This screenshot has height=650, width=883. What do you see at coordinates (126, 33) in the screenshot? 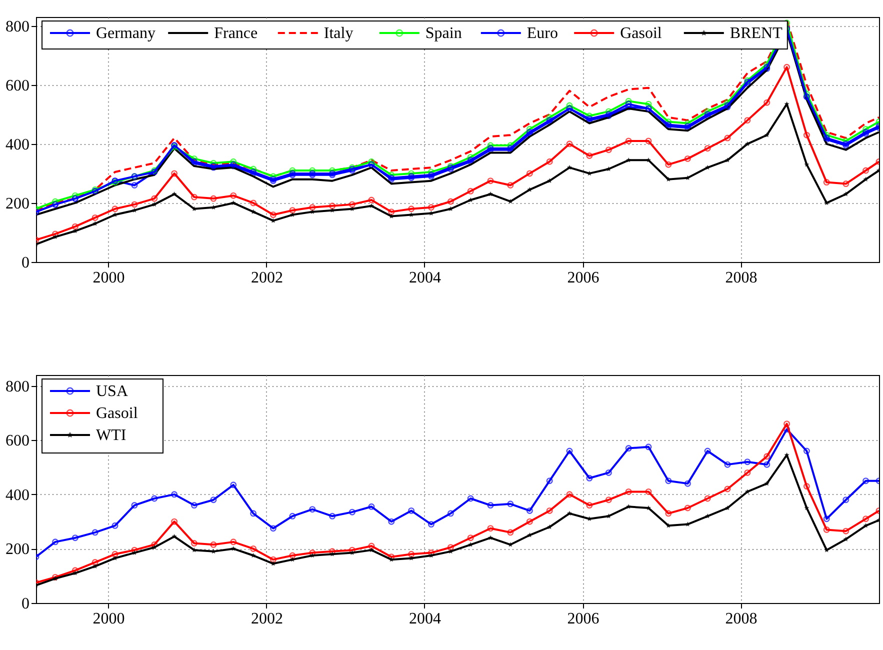
I see `legend-label: Germany` at bounding box center [126, 33].